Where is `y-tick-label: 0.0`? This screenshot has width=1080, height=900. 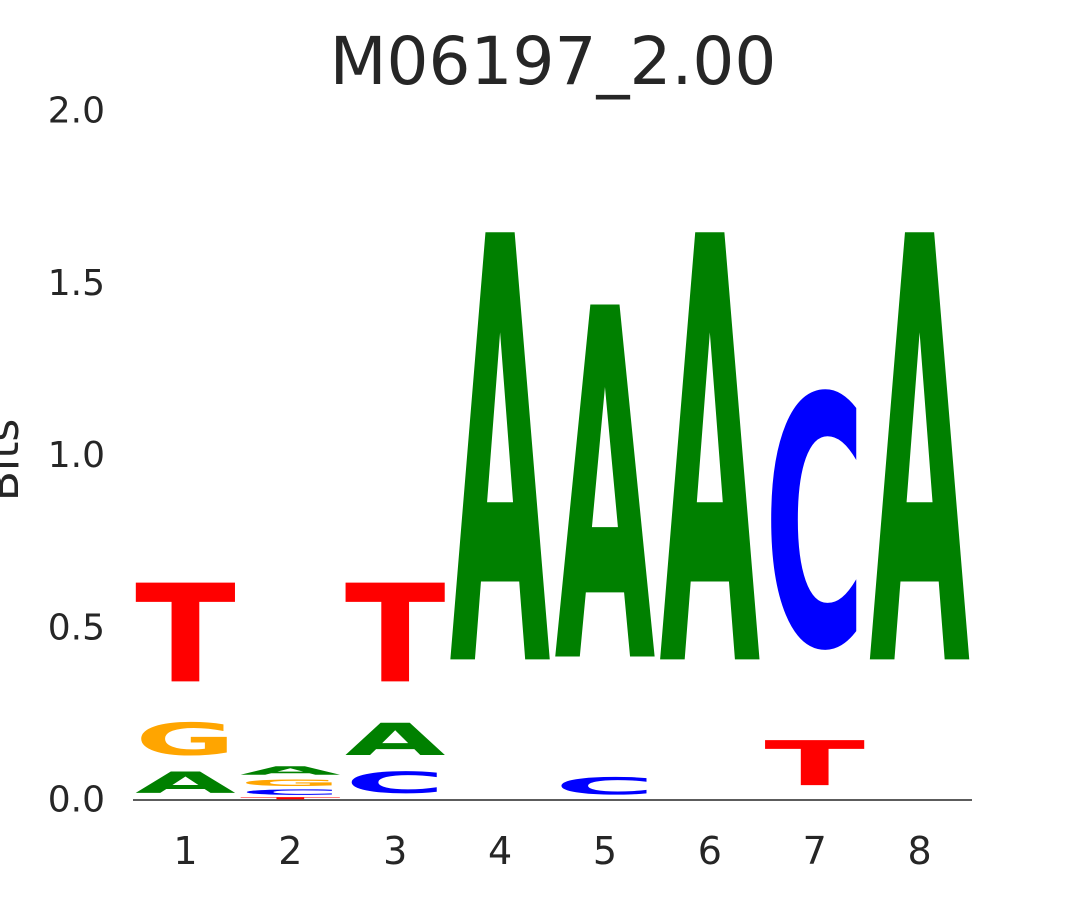 y-tick-label: 0.0 is located at coordinates (76, 800).